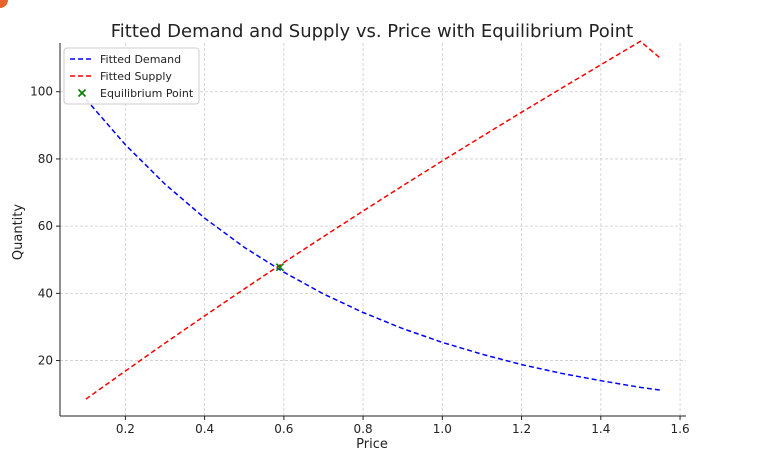  What do you see at coordinates (372, 444) in the screenshot?
I see `x-axis-label: Price` at bounding box center [372, 444].